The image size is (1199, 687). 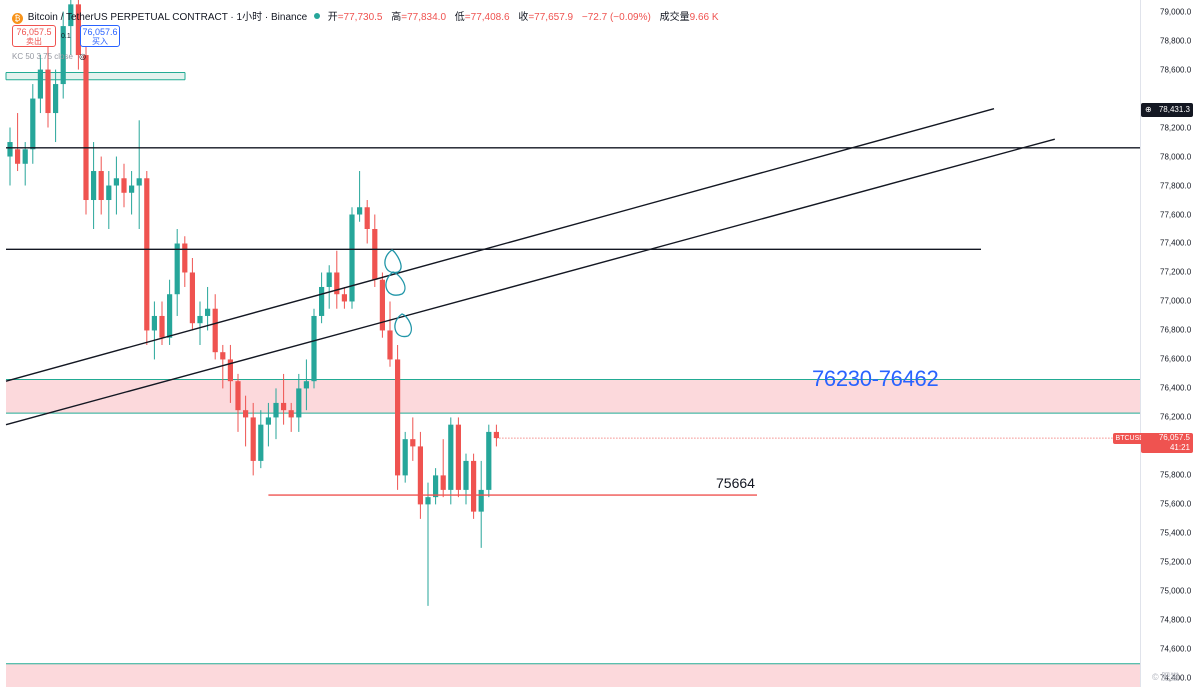 What do you see at coordinates (1176, 620) in the screenshot?
I see `price-tick: 74,800.0` at bounding box center [1176, 620].